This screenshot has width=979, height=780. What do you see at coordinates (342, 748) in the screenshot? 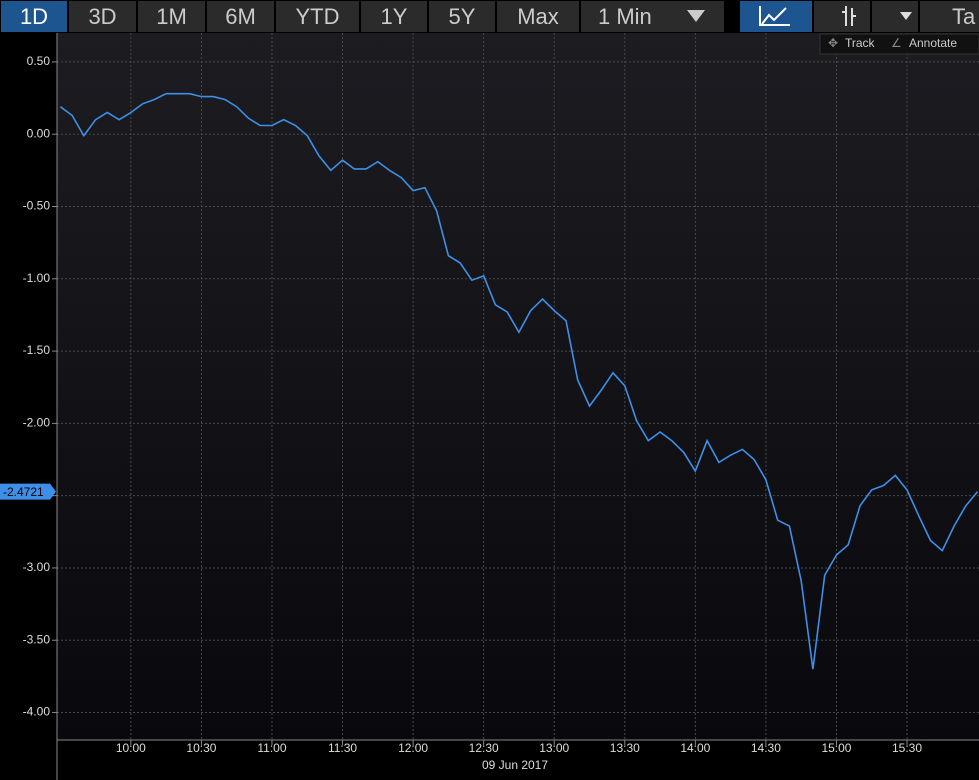
I see `x-tick-label: 11:30` at bounding box center [342, 748].